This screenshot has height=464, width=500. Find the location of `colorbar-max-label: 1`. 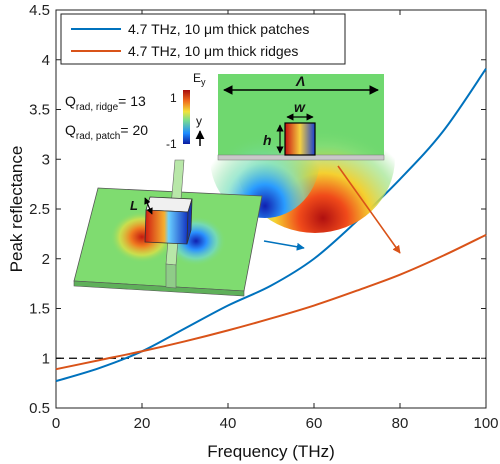

colorbar-max-label: 1 is located at coordinates (173, 98).